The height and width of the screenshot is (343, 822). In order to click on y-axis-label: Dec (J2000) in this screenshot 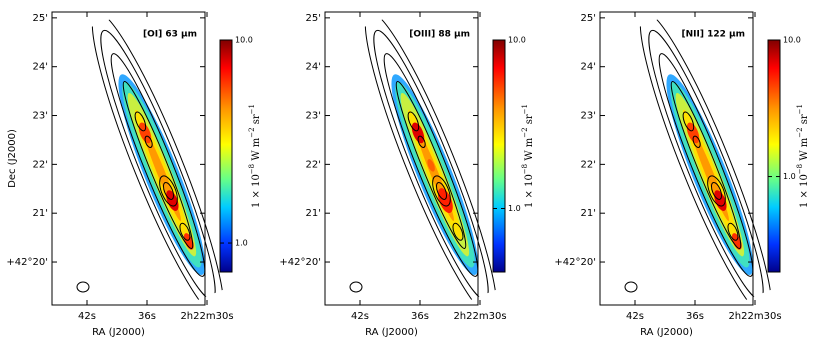, I will do `click(12, 158)`.